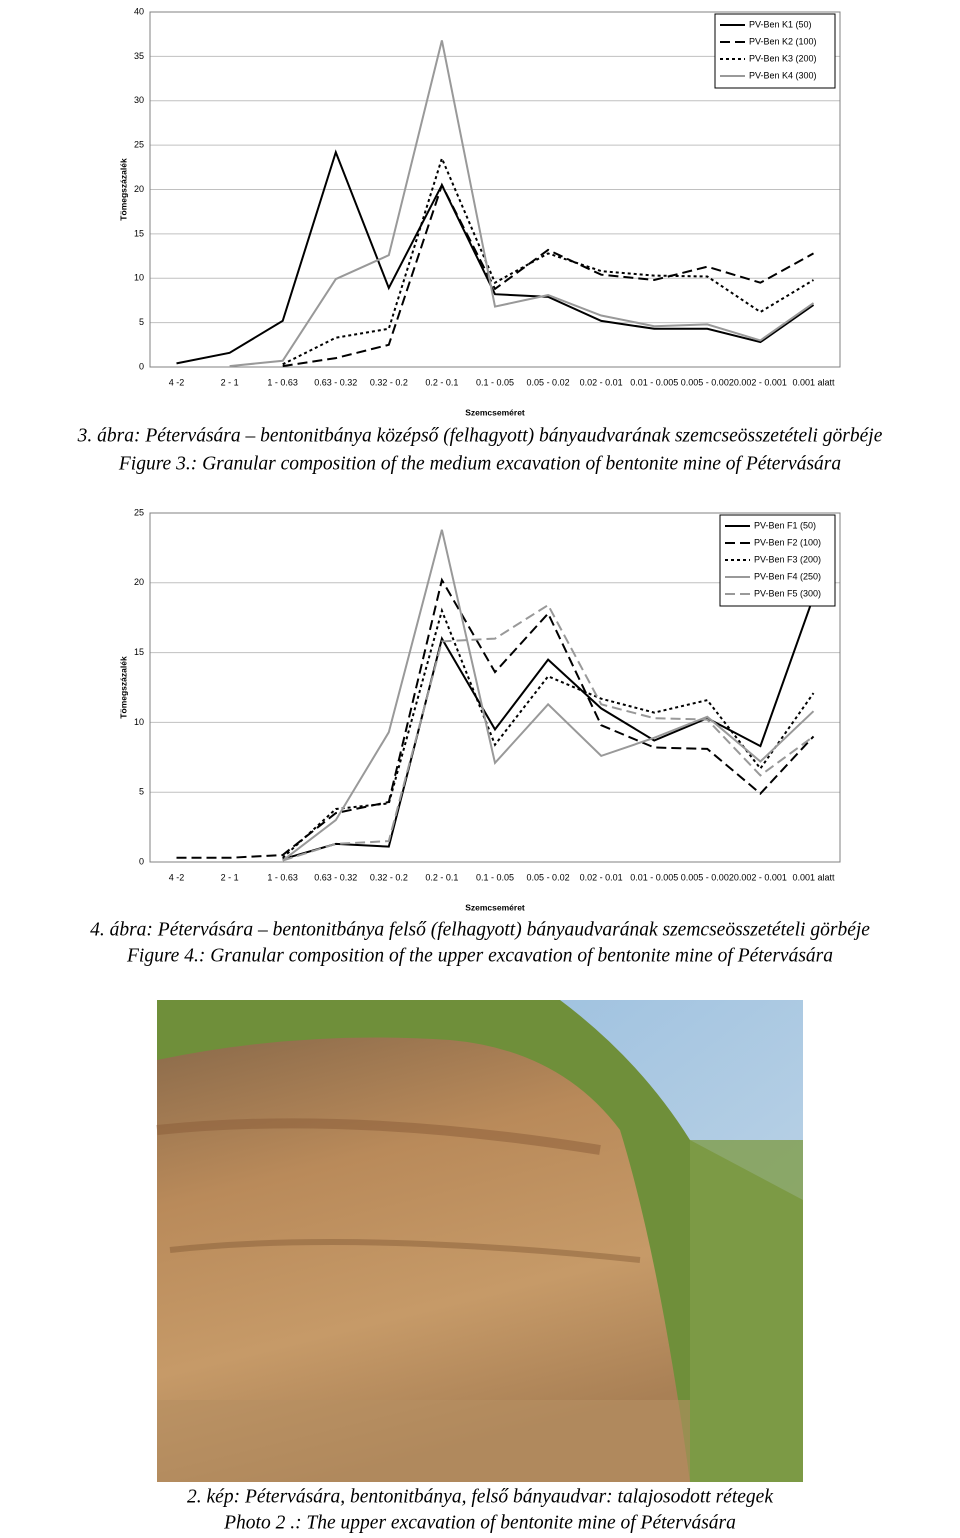 This screenshot has height=1538, width=960. Describe the element at coordinates (785, 525) in the screenshot. I see `legend-label: PV-Ben F1 (50)` at that location.